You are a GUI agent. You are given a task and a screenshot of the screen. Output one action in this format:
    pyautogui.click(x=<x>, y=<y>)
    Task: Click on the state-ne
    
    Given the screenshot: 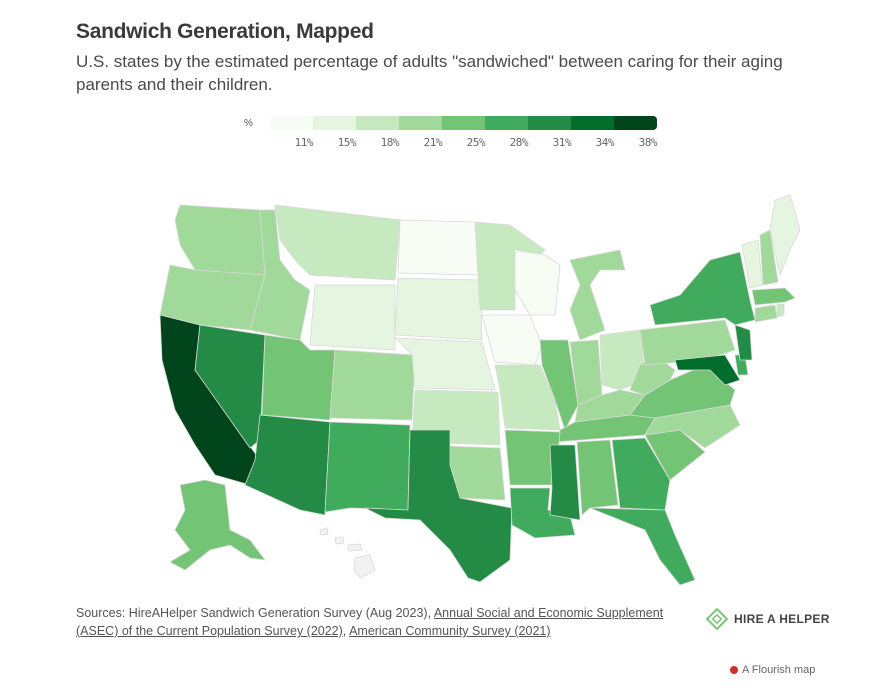 What is the action you would take?
    pyautogui.click(x=444, y=364)
    